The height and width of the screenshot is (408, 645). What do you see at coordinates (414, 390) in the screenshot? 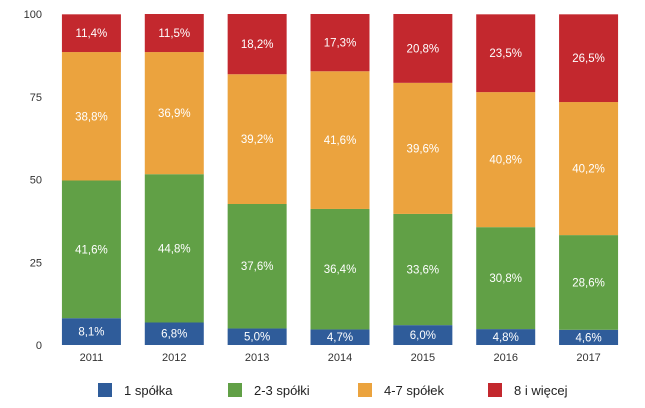
I see `legend-label-4-7-spolek: 4-7 spółek` at bounding box center [414, 390].